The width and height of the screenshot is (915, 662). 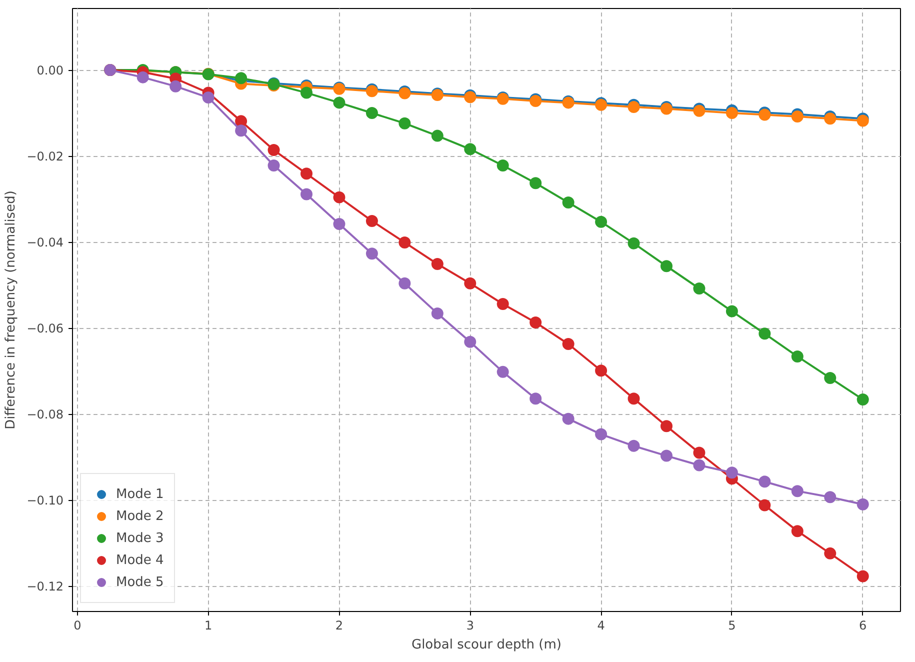 I want to click on y-tick-label: −0.04, so click(x=45, y=243).